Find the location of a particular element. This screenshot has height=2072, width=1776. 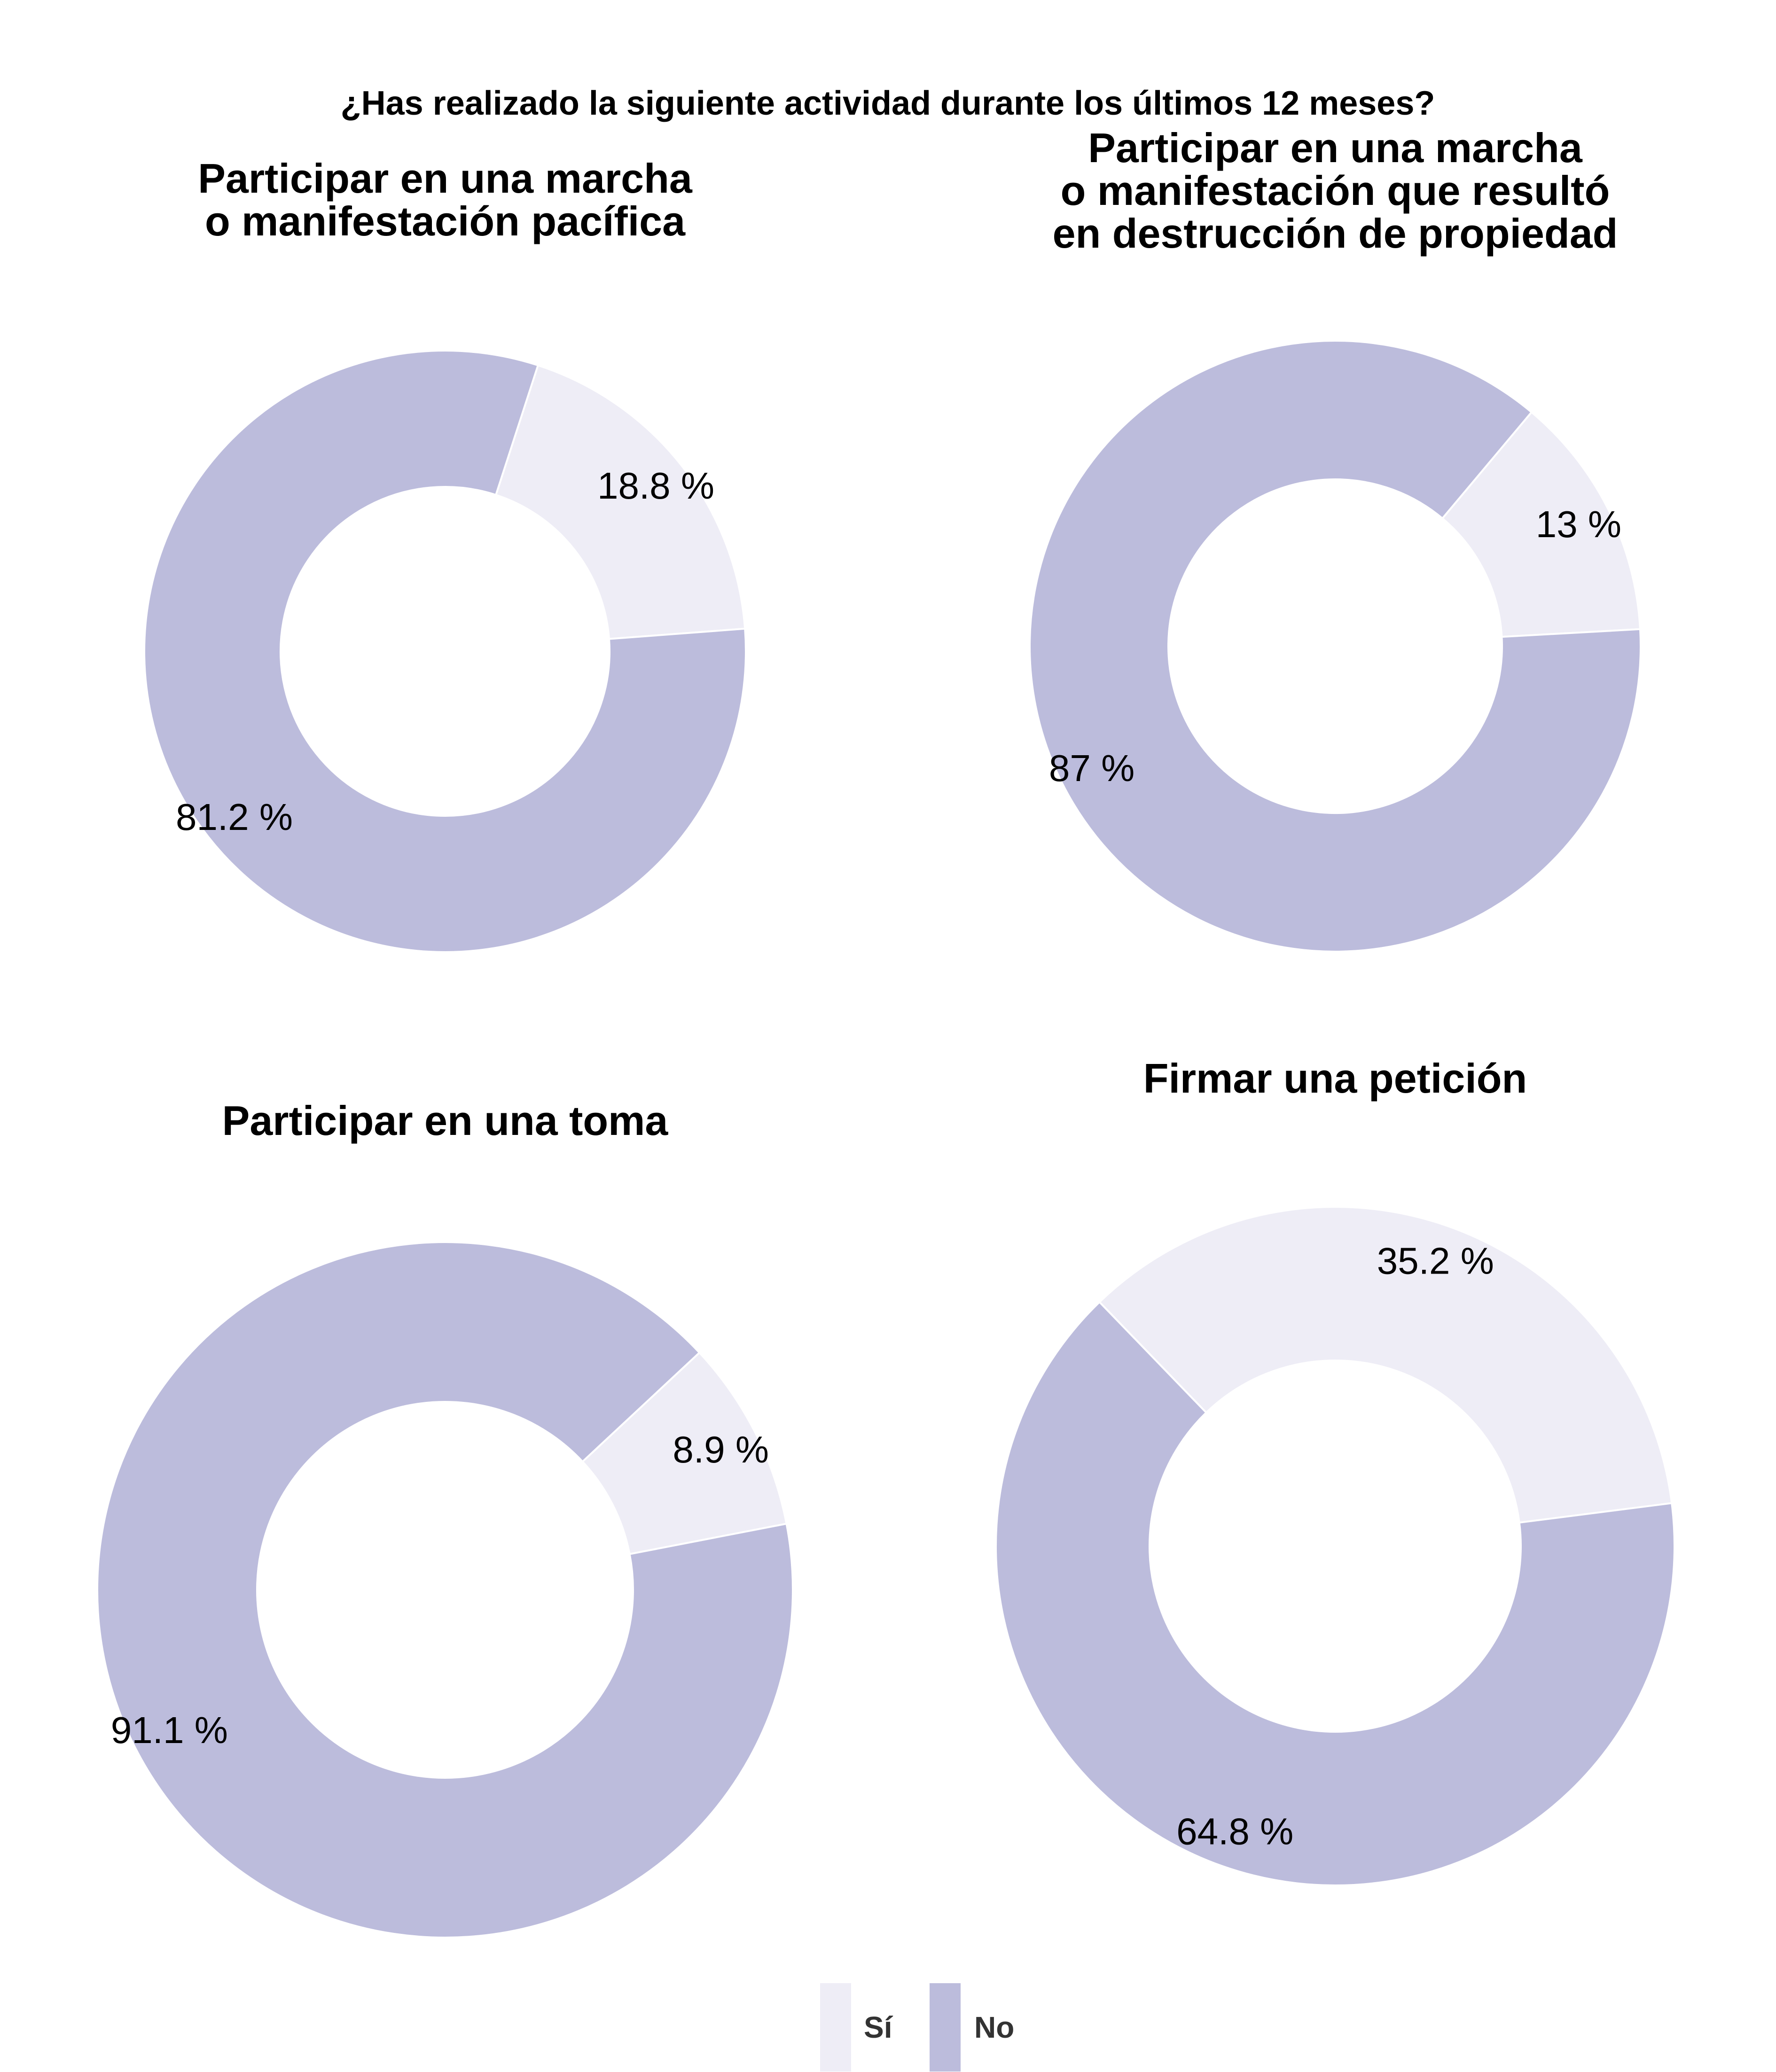

panel-title-line: Firmar una petición is located at coordinates (1335, 1078).